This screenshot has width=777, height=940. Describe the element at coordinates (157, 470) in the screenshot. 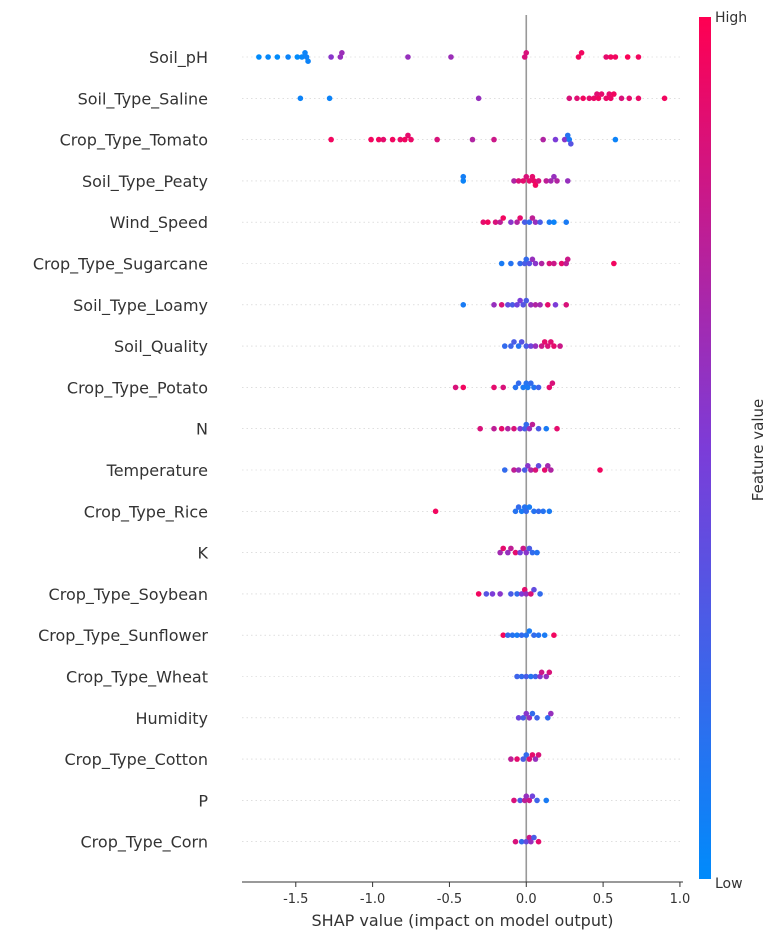

I see `feature-label: Temperature` at that location.